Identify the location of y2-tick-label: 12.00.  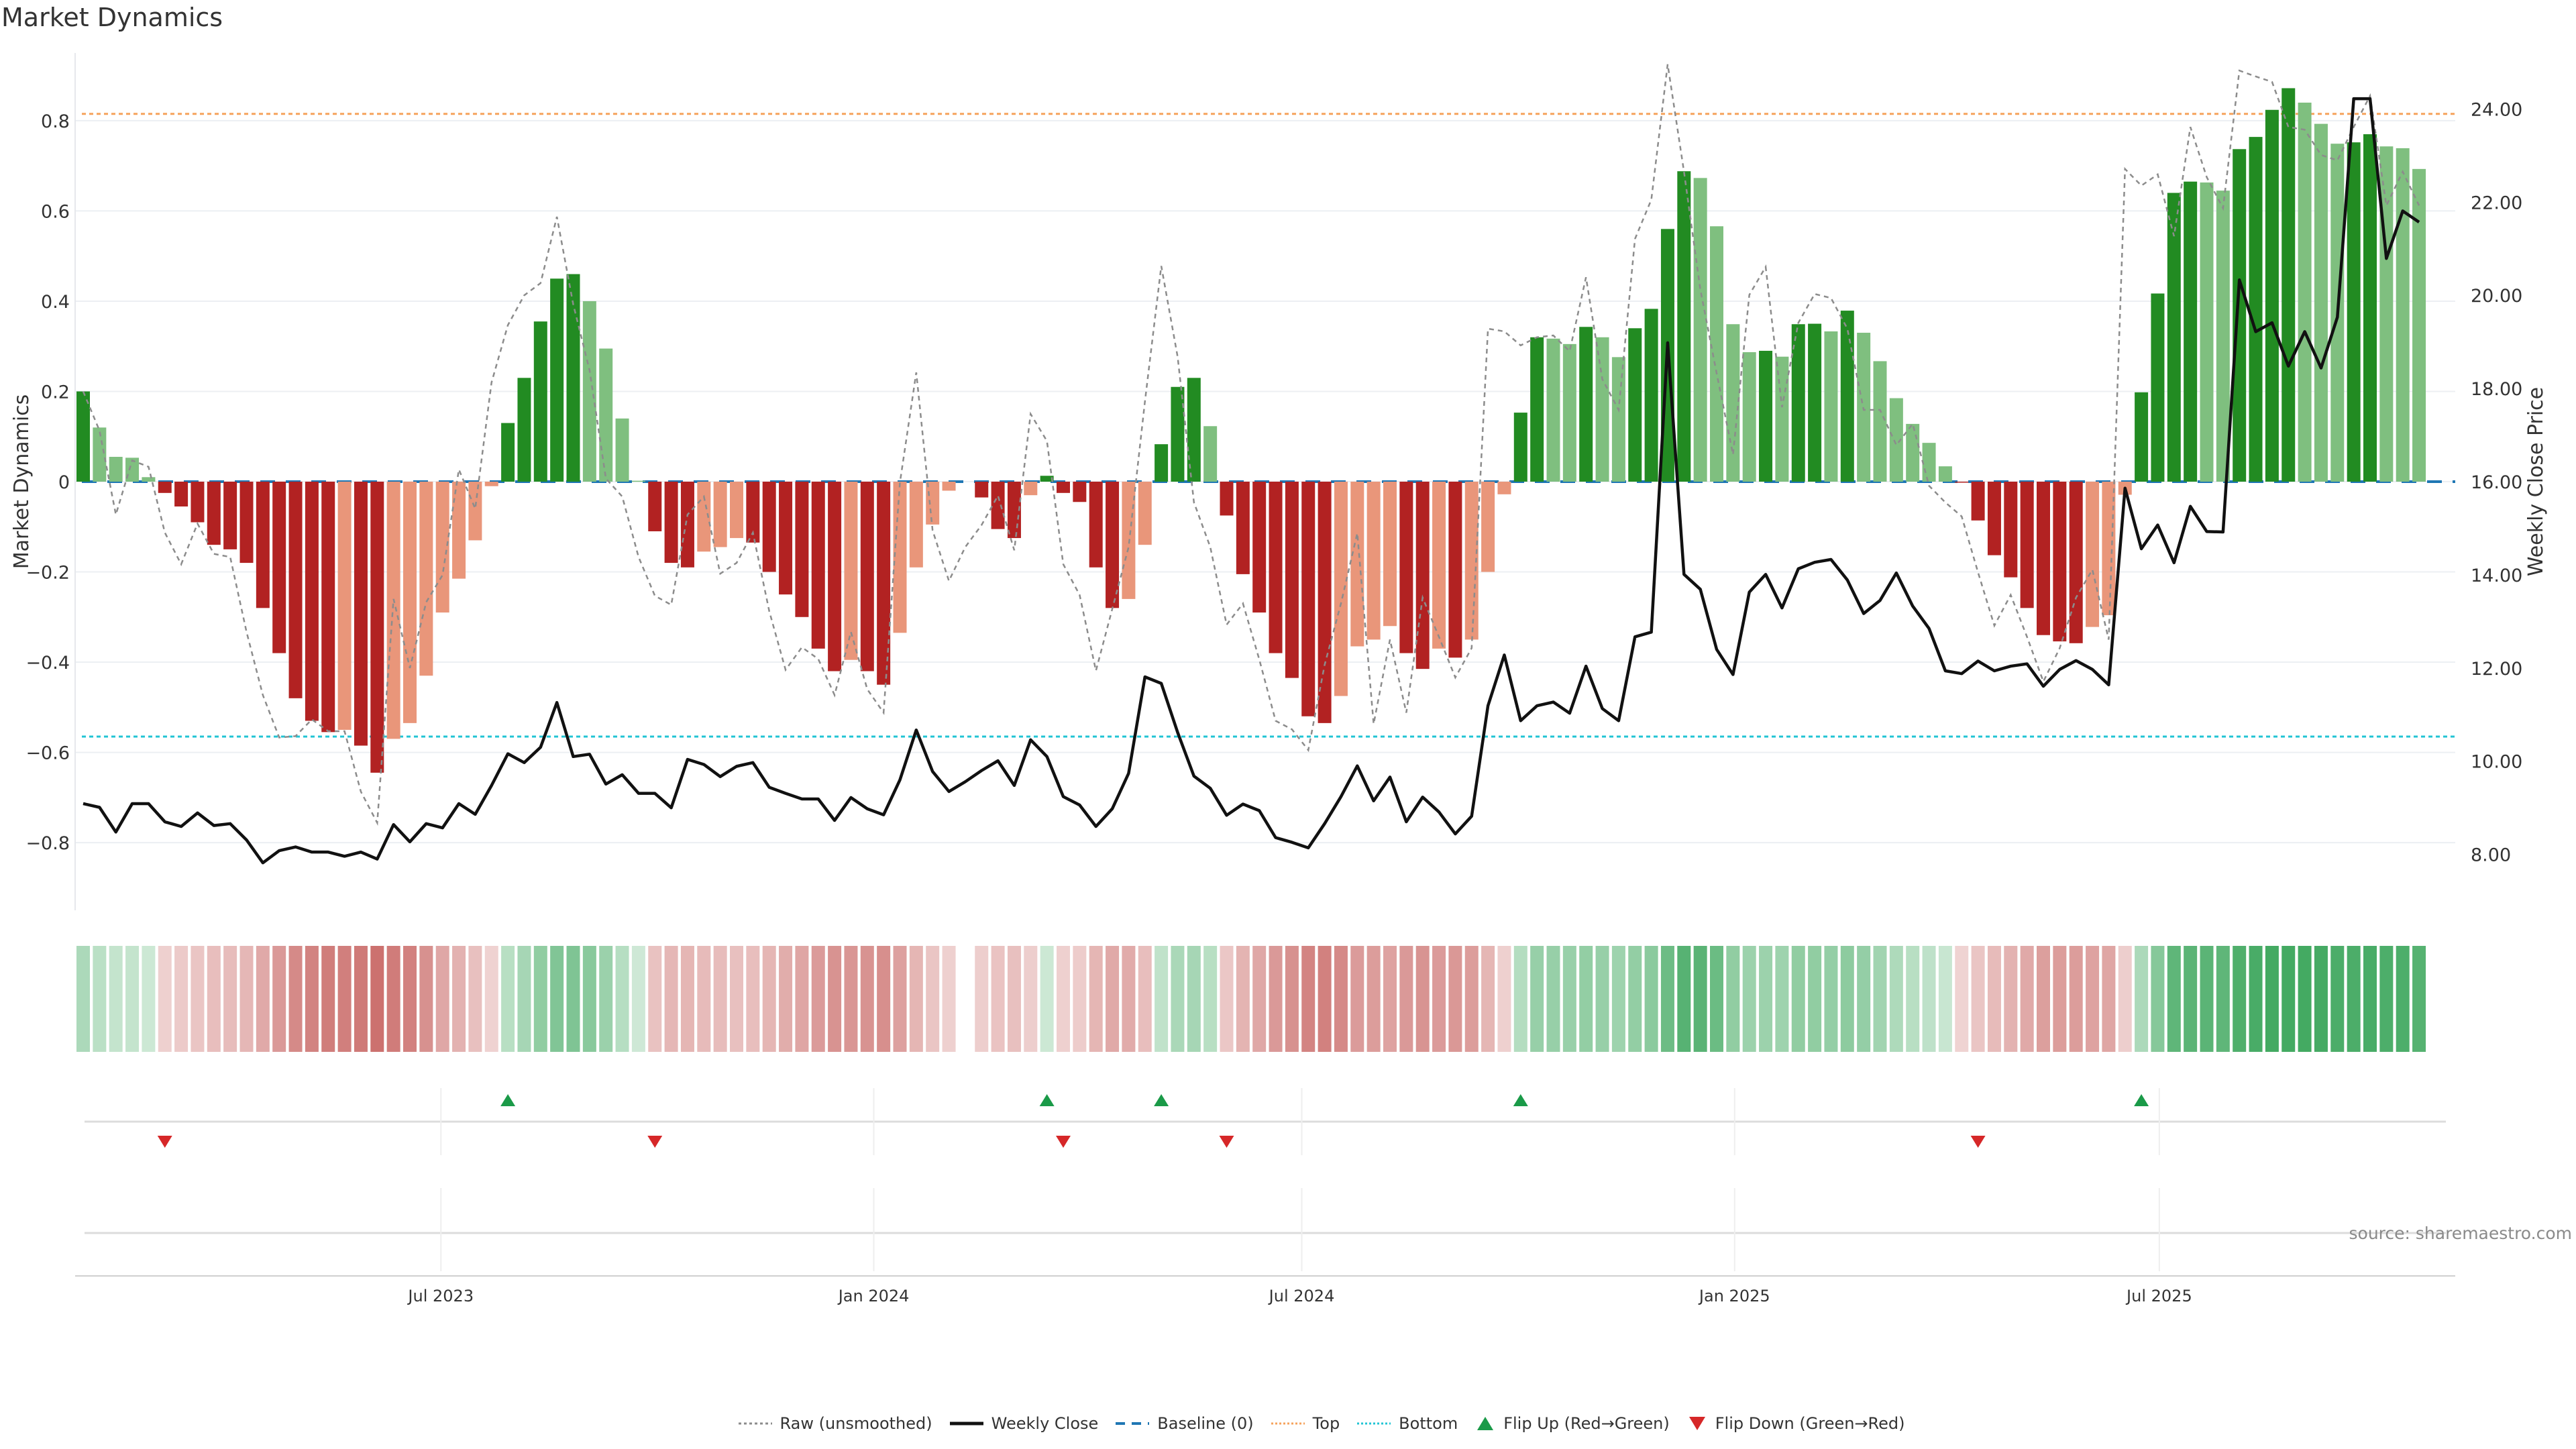
(2496, 669).